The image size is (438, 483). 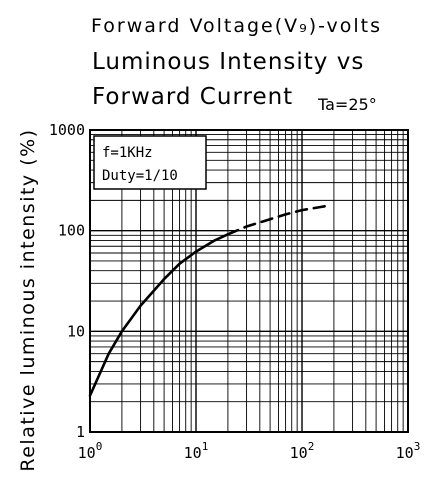 What do you see at coordinates (80, 432) in the screenshot?
I see `y-tick-label: 1` at bounding box center [80, 432].